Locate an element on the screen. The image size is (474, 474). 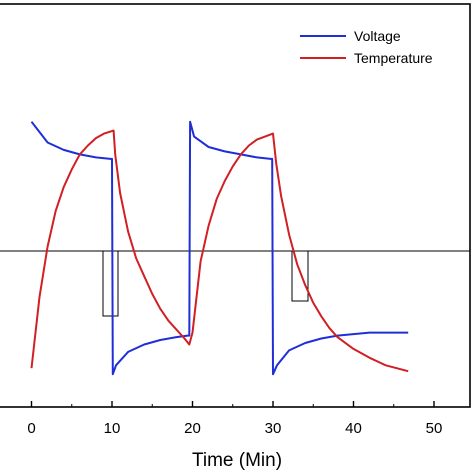
x-tick-label: 10 is located at coordinates (112, 428).